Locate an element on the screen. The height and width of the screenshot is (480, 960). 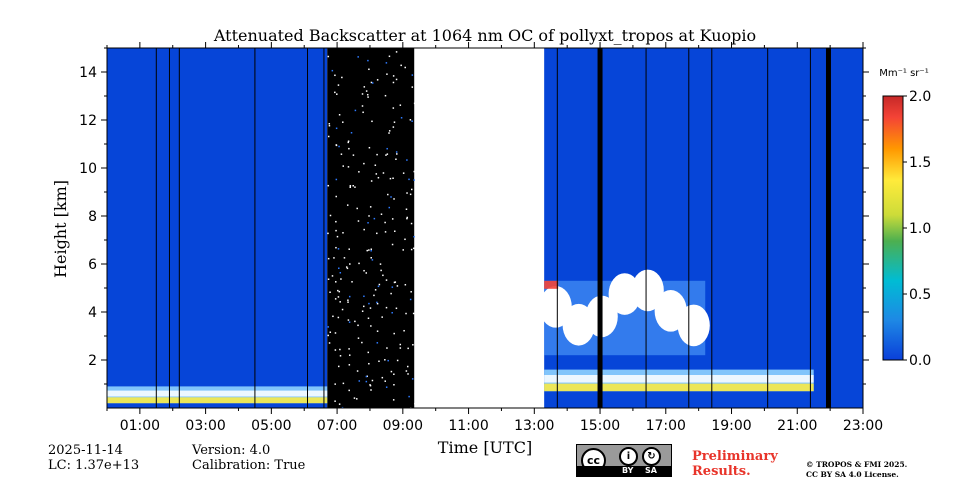
license-sa-label: SA is located at coordinates (651, 470).